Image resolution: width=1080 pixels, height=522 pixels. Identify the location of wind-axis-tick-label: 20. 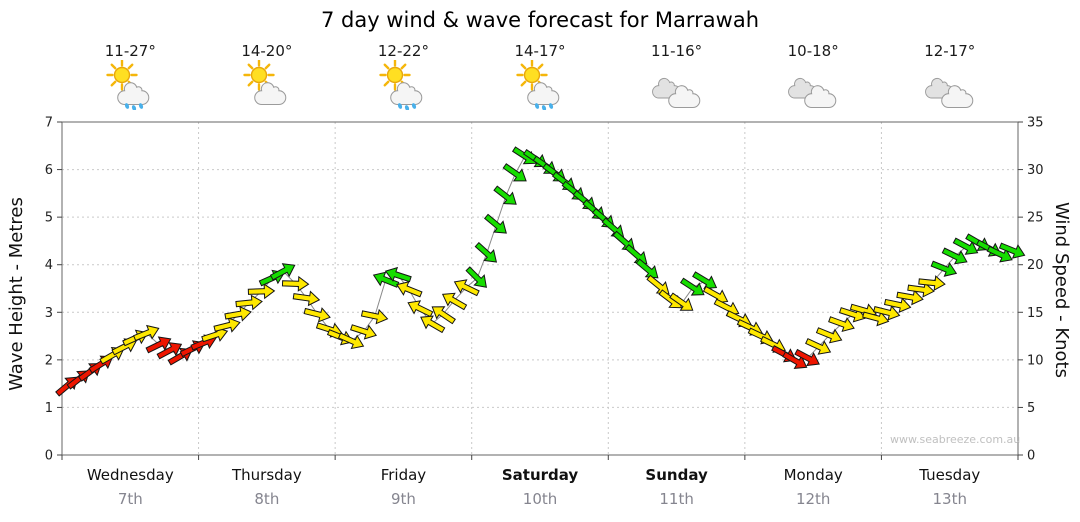
(1035, 265).